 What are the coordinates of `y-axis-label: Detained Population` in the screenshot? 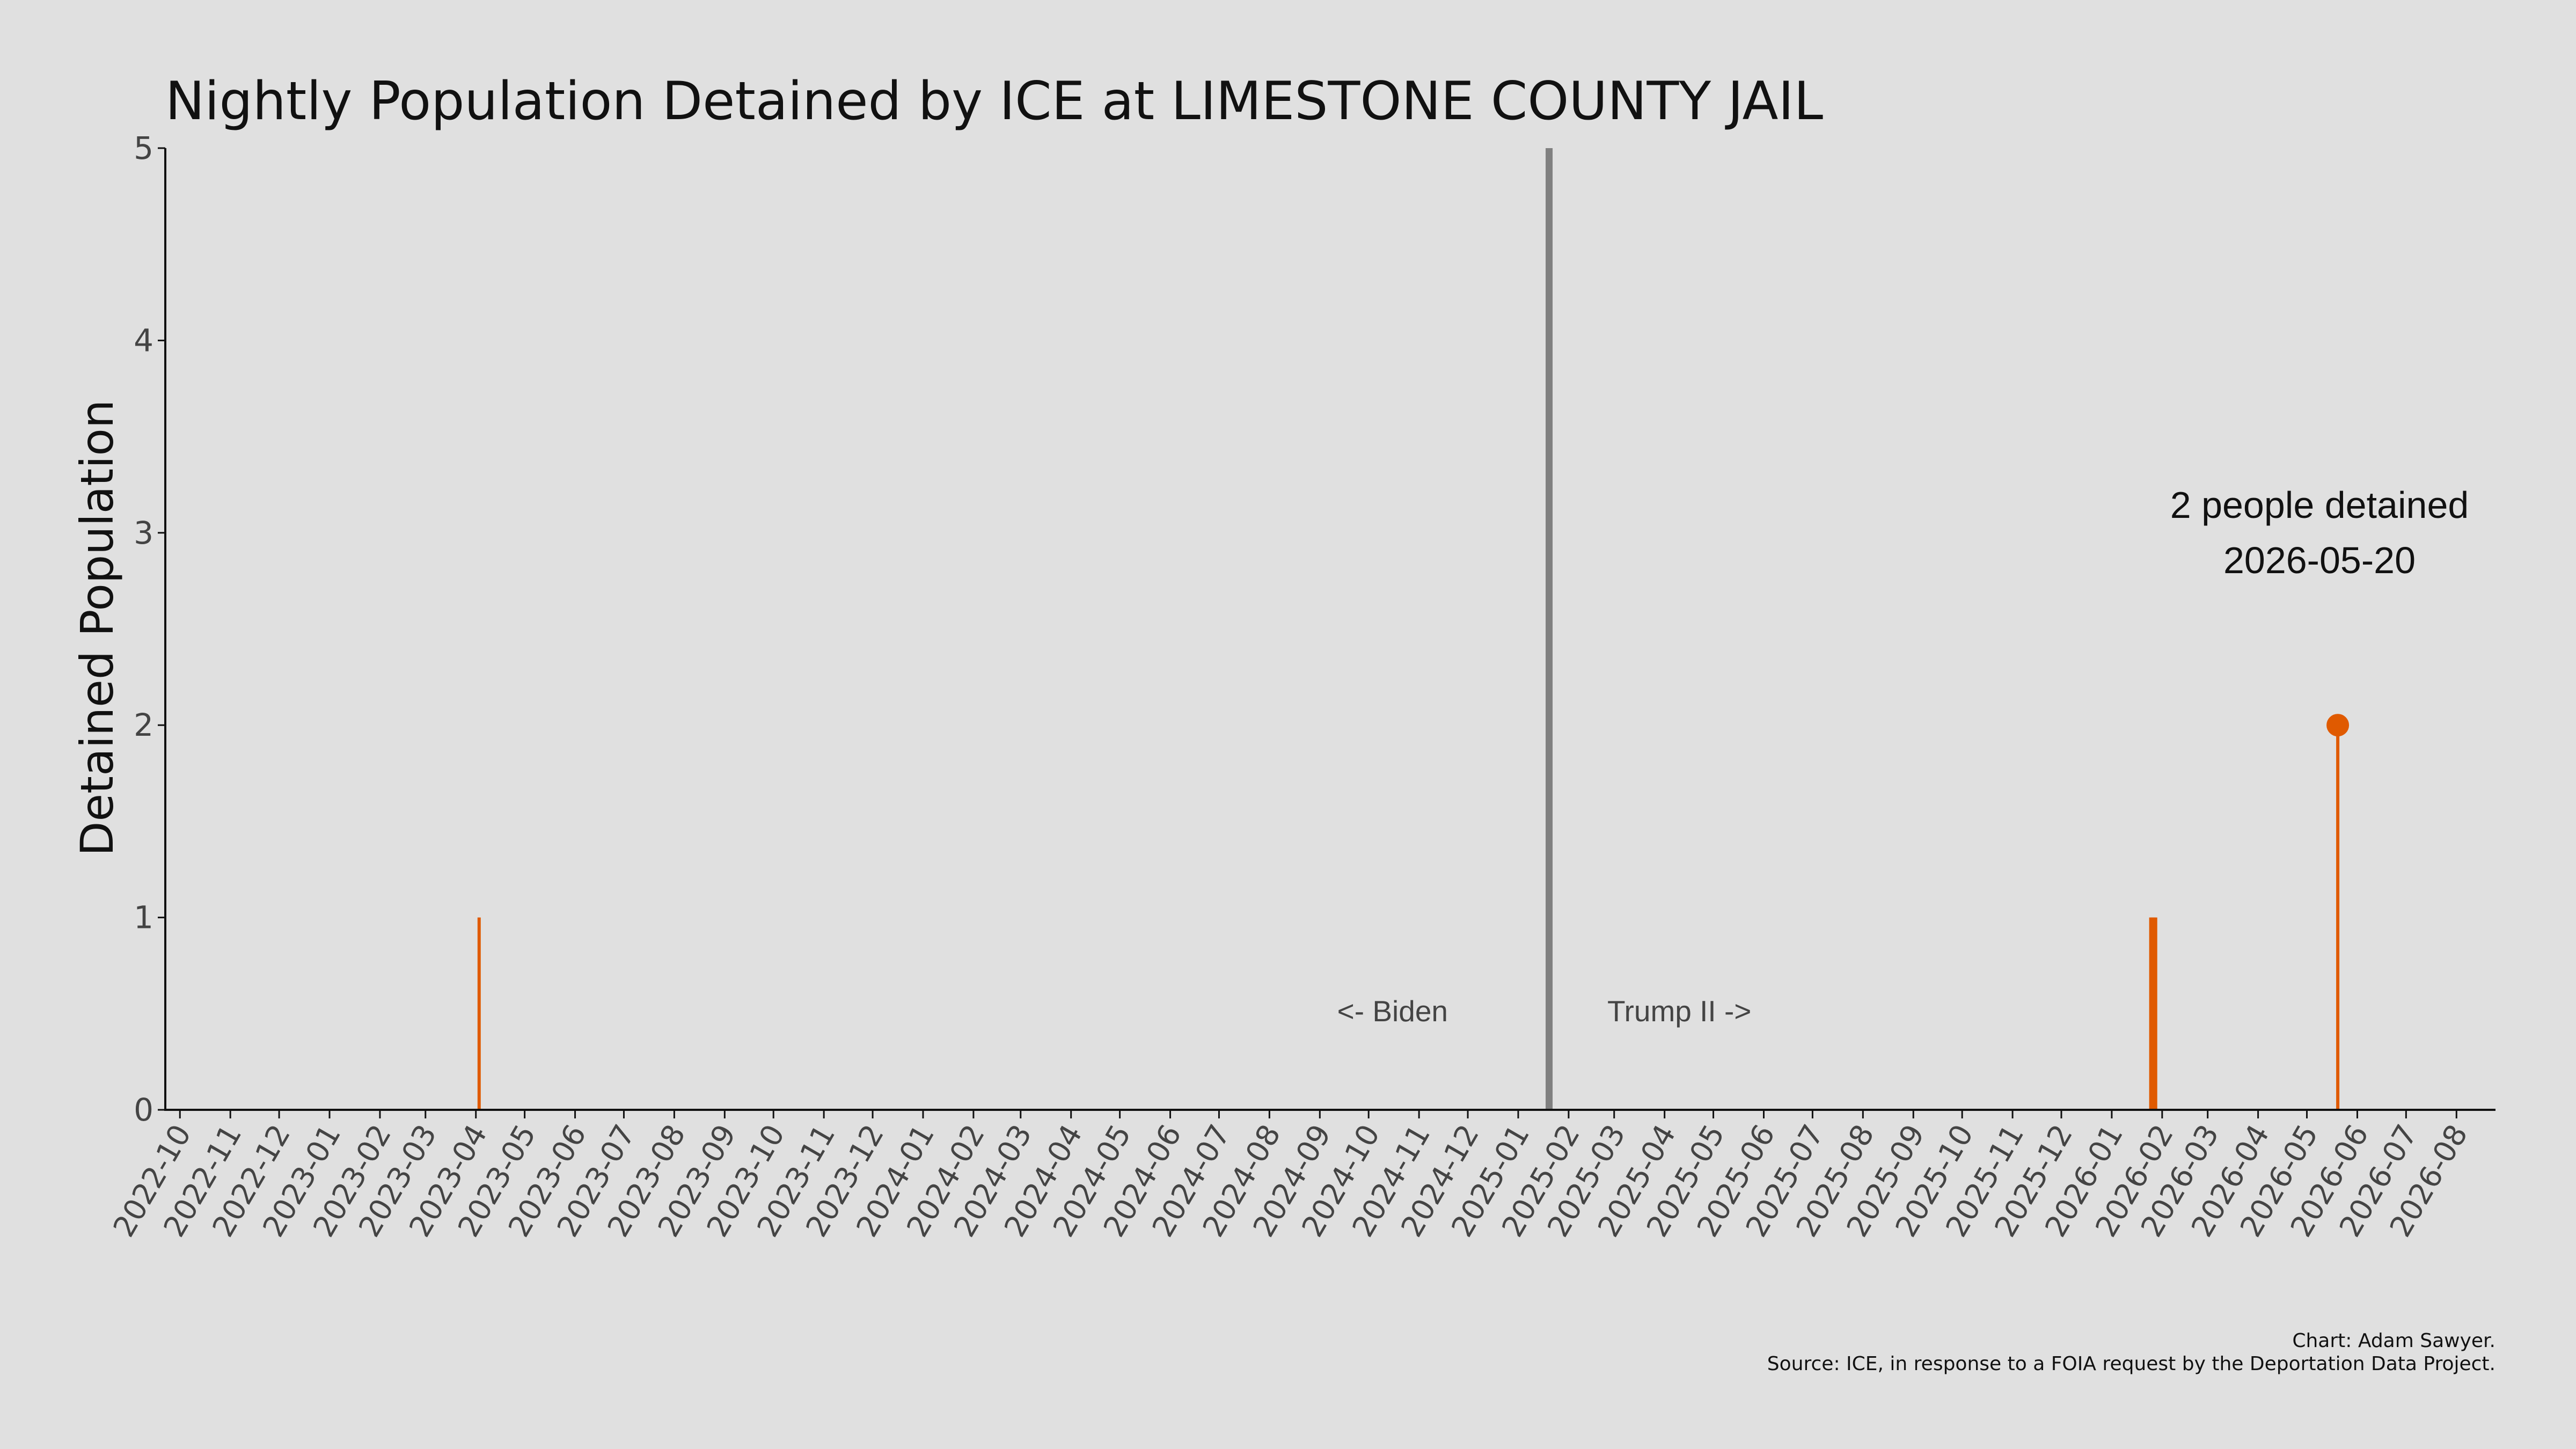 It's located at (97, 628).